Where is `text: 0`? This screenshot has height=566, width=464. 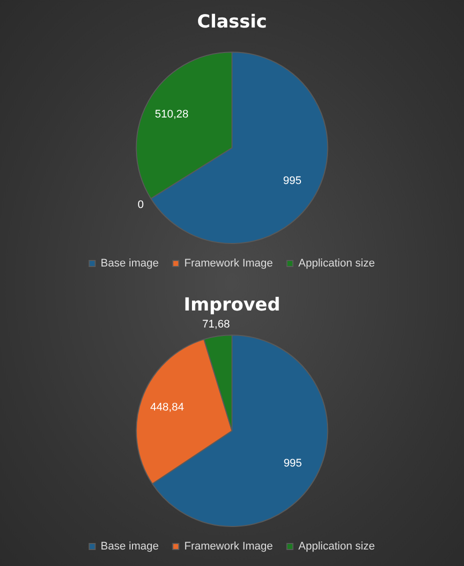
text: 0 is located at coordinates (141, 204).